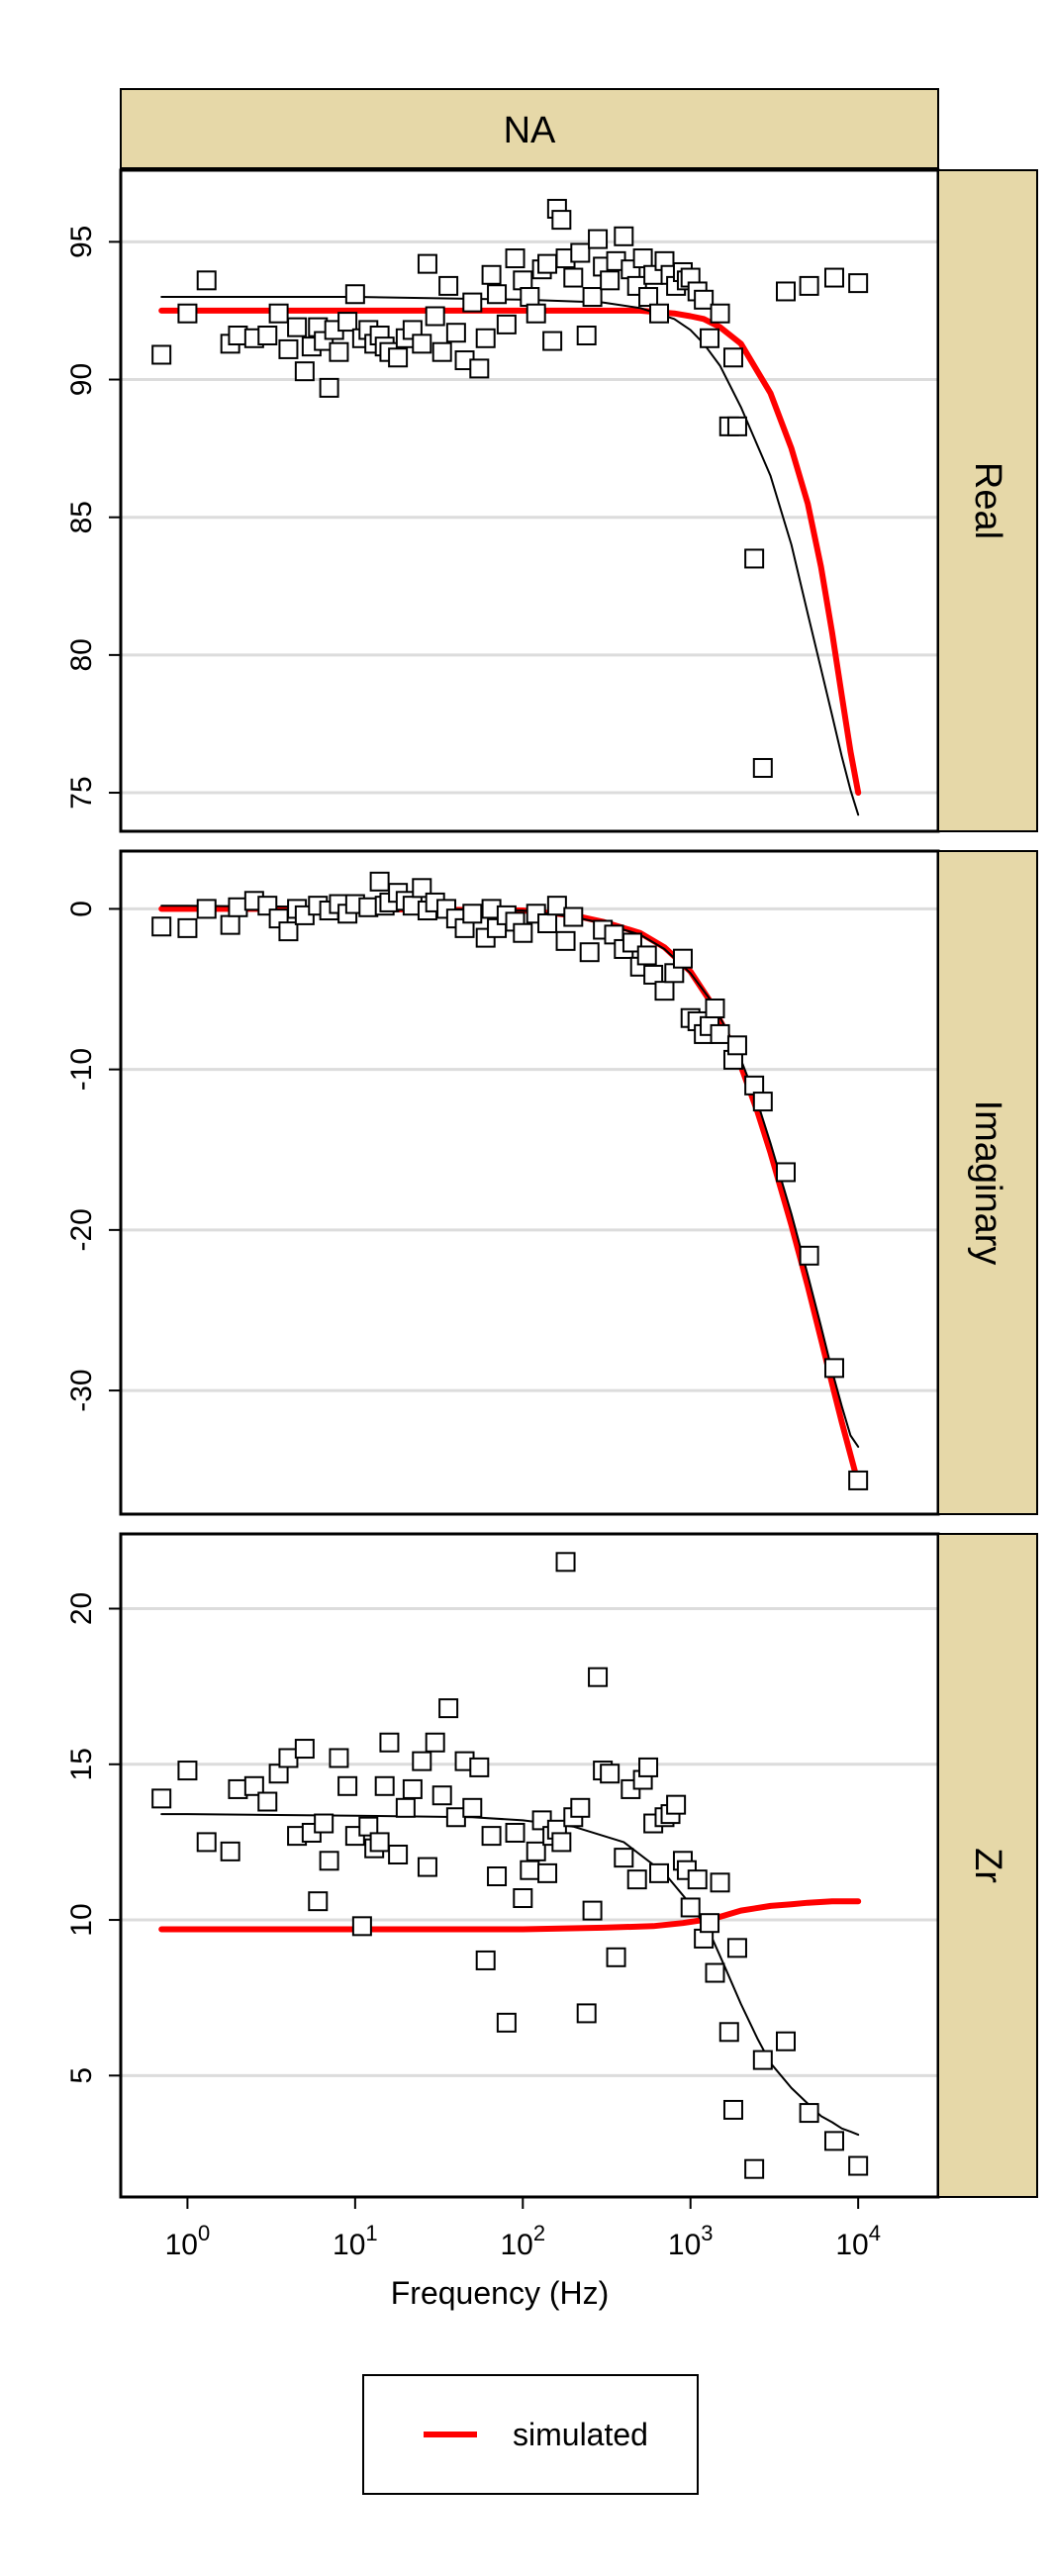 This screenshot has height=2576, width=1051. What do you see at coordinates (987, 500) in the screenshot?
I see `facet-label: Real` at bounding box center [987, 500].